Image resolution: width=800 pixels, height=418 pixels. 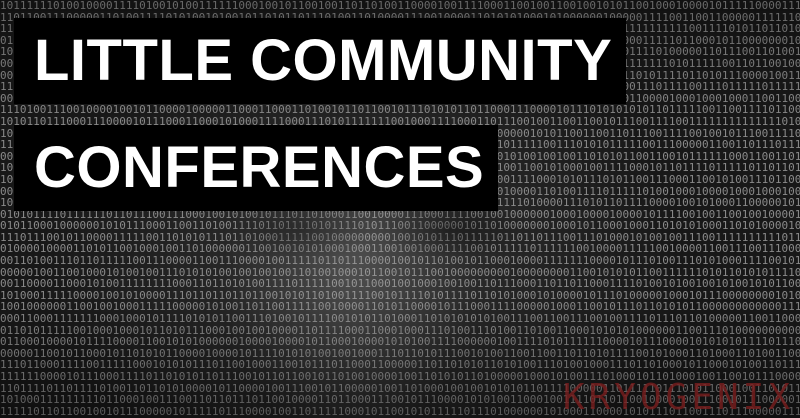 I want to click on watermark-logo: KRYOGENIX, so click(x=678, y=397).